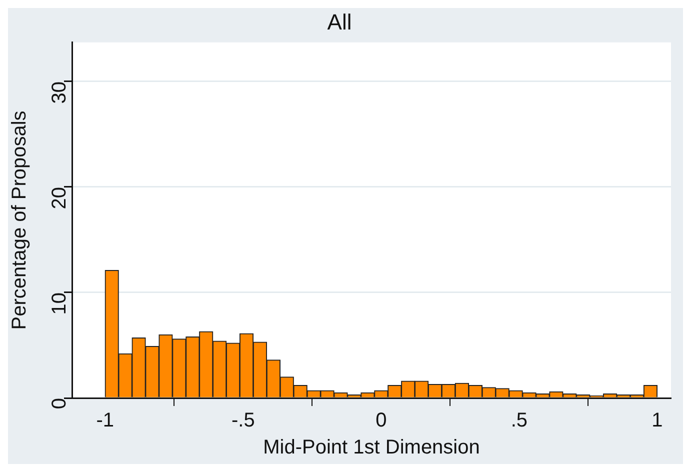 The width and height of the screenshot is (691, 472). What do you see at coordinates (59, 92) in the screenshot?
I see `y-tick-label: 30` at bounding box center [59, 92].